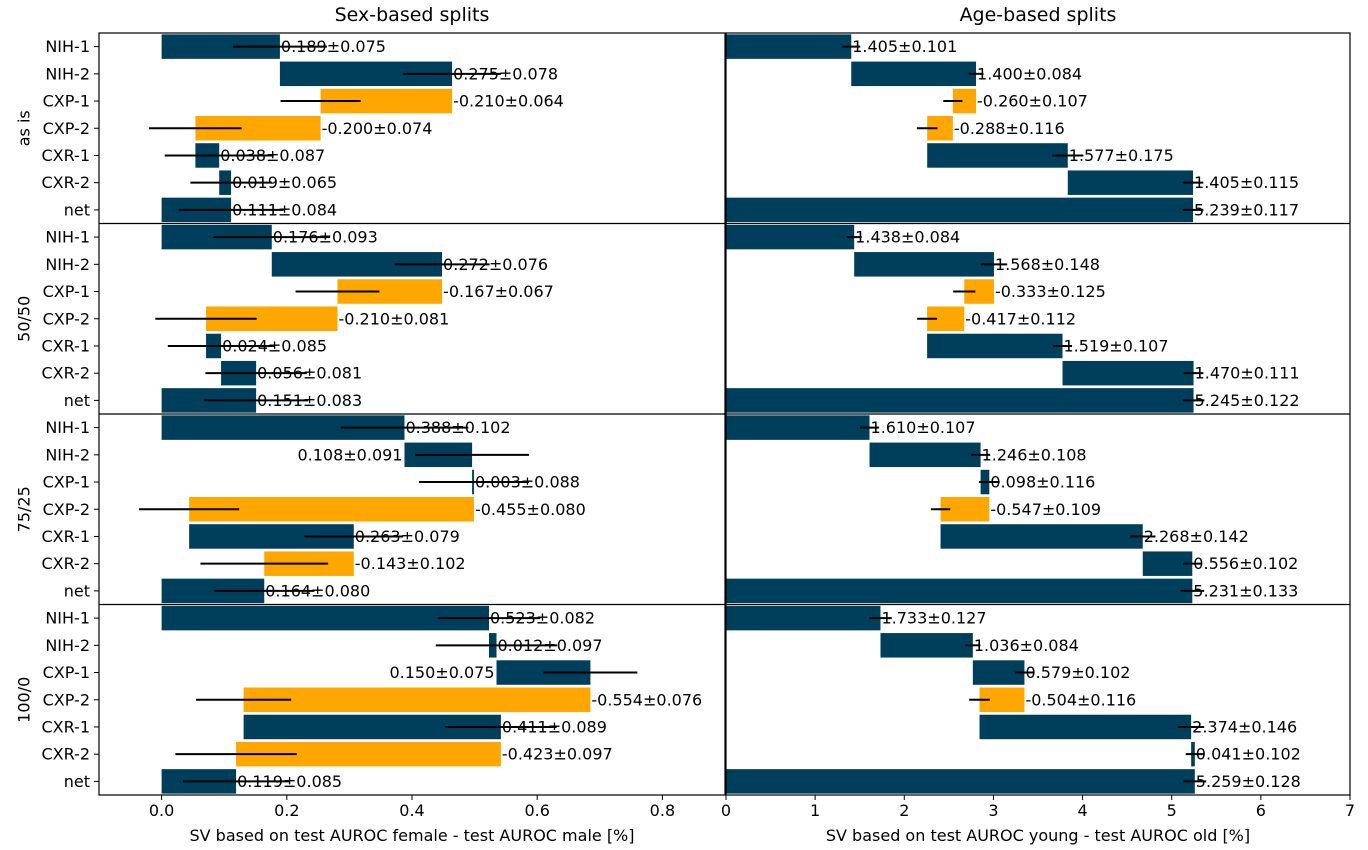 Image resolution: width=1368 pixels, height=850 pixels. What do you see at coordinates (1246, 209) in the screenshot?
I see `data-label: 5.239±0.117` at bounding box center [1246, 209].